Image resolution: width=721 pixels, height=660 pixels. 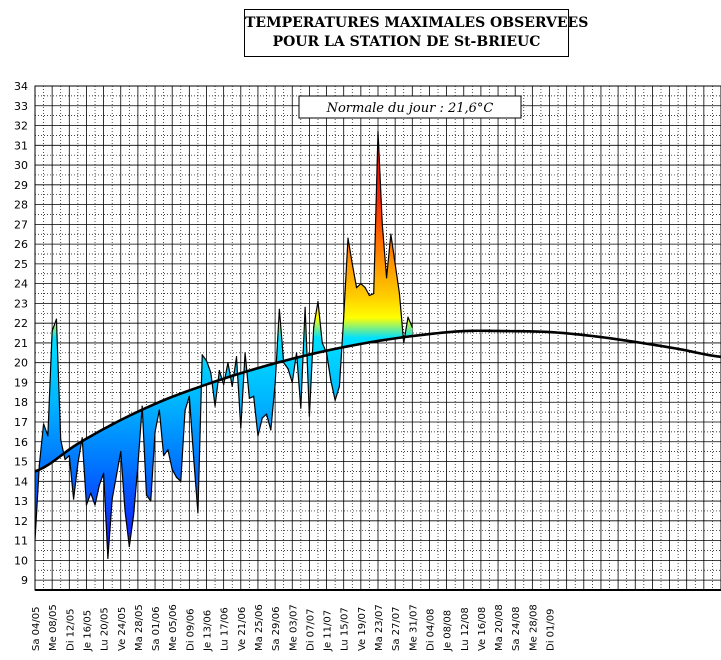 I want to click on x-tick-label: Sa 27/07, so click(x=396, y=629).